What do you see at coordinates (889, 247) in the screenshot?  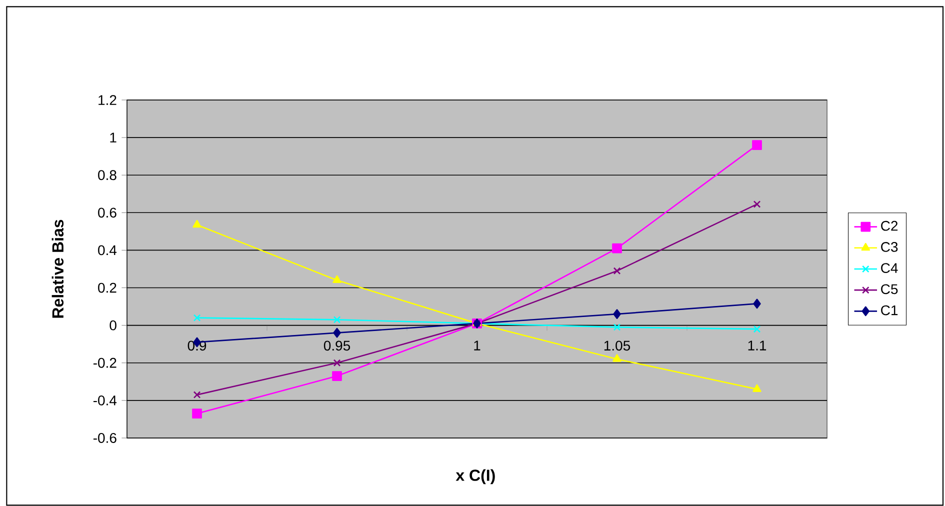 I see `legend-label: C3` at bounding box center [889, 247].